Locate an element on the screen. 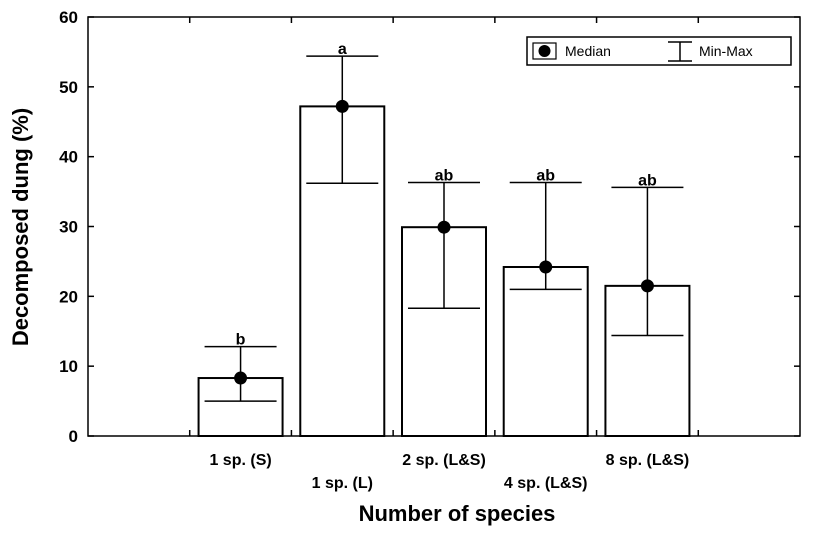 Image resolution: width=819 pixels, height=534 pixels. x-tick-label: 1 sp. (L) is located at coordinates (342, 483).